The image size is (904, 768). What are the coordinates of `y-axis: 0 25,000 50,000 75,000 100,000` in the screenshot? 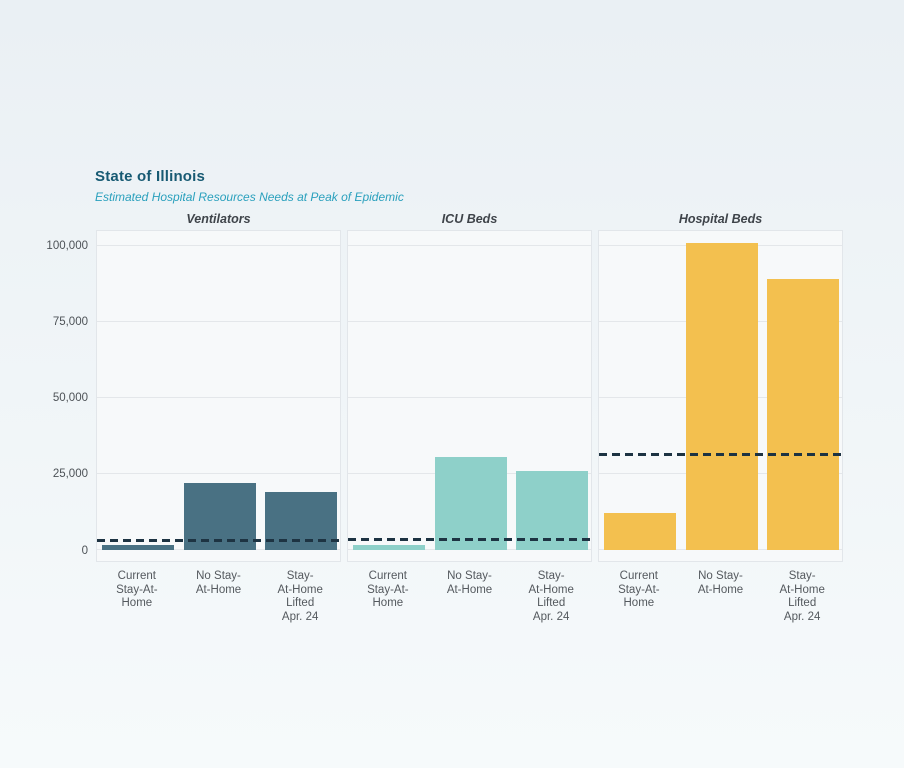 It's located at (64, 397).